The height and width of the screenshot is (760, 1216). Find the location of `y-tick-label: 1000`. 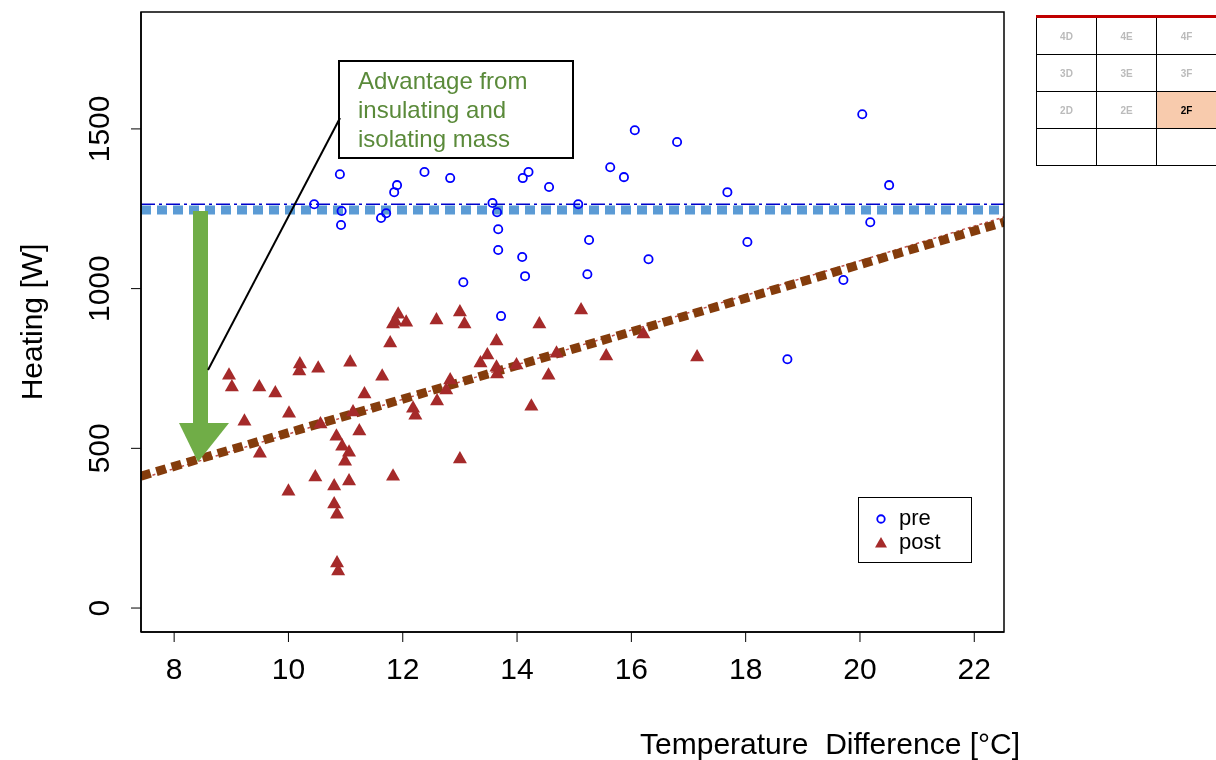

y-tick-label: 1000 is located at coordinates (98, 288).